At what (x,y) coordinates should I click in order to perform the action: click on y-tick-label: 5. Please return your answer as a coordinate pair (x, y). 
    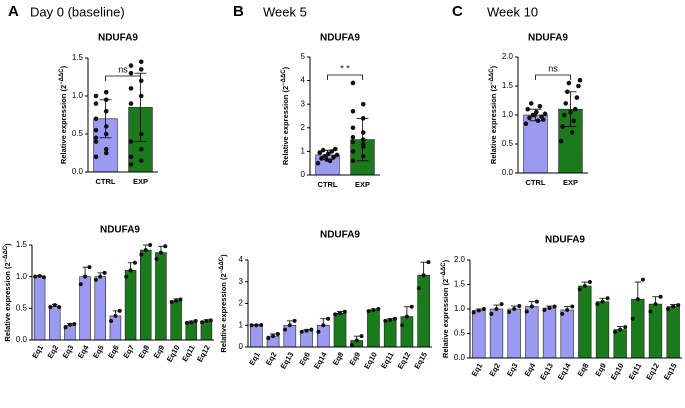
    Looking at the image, I should click on (303, 56).